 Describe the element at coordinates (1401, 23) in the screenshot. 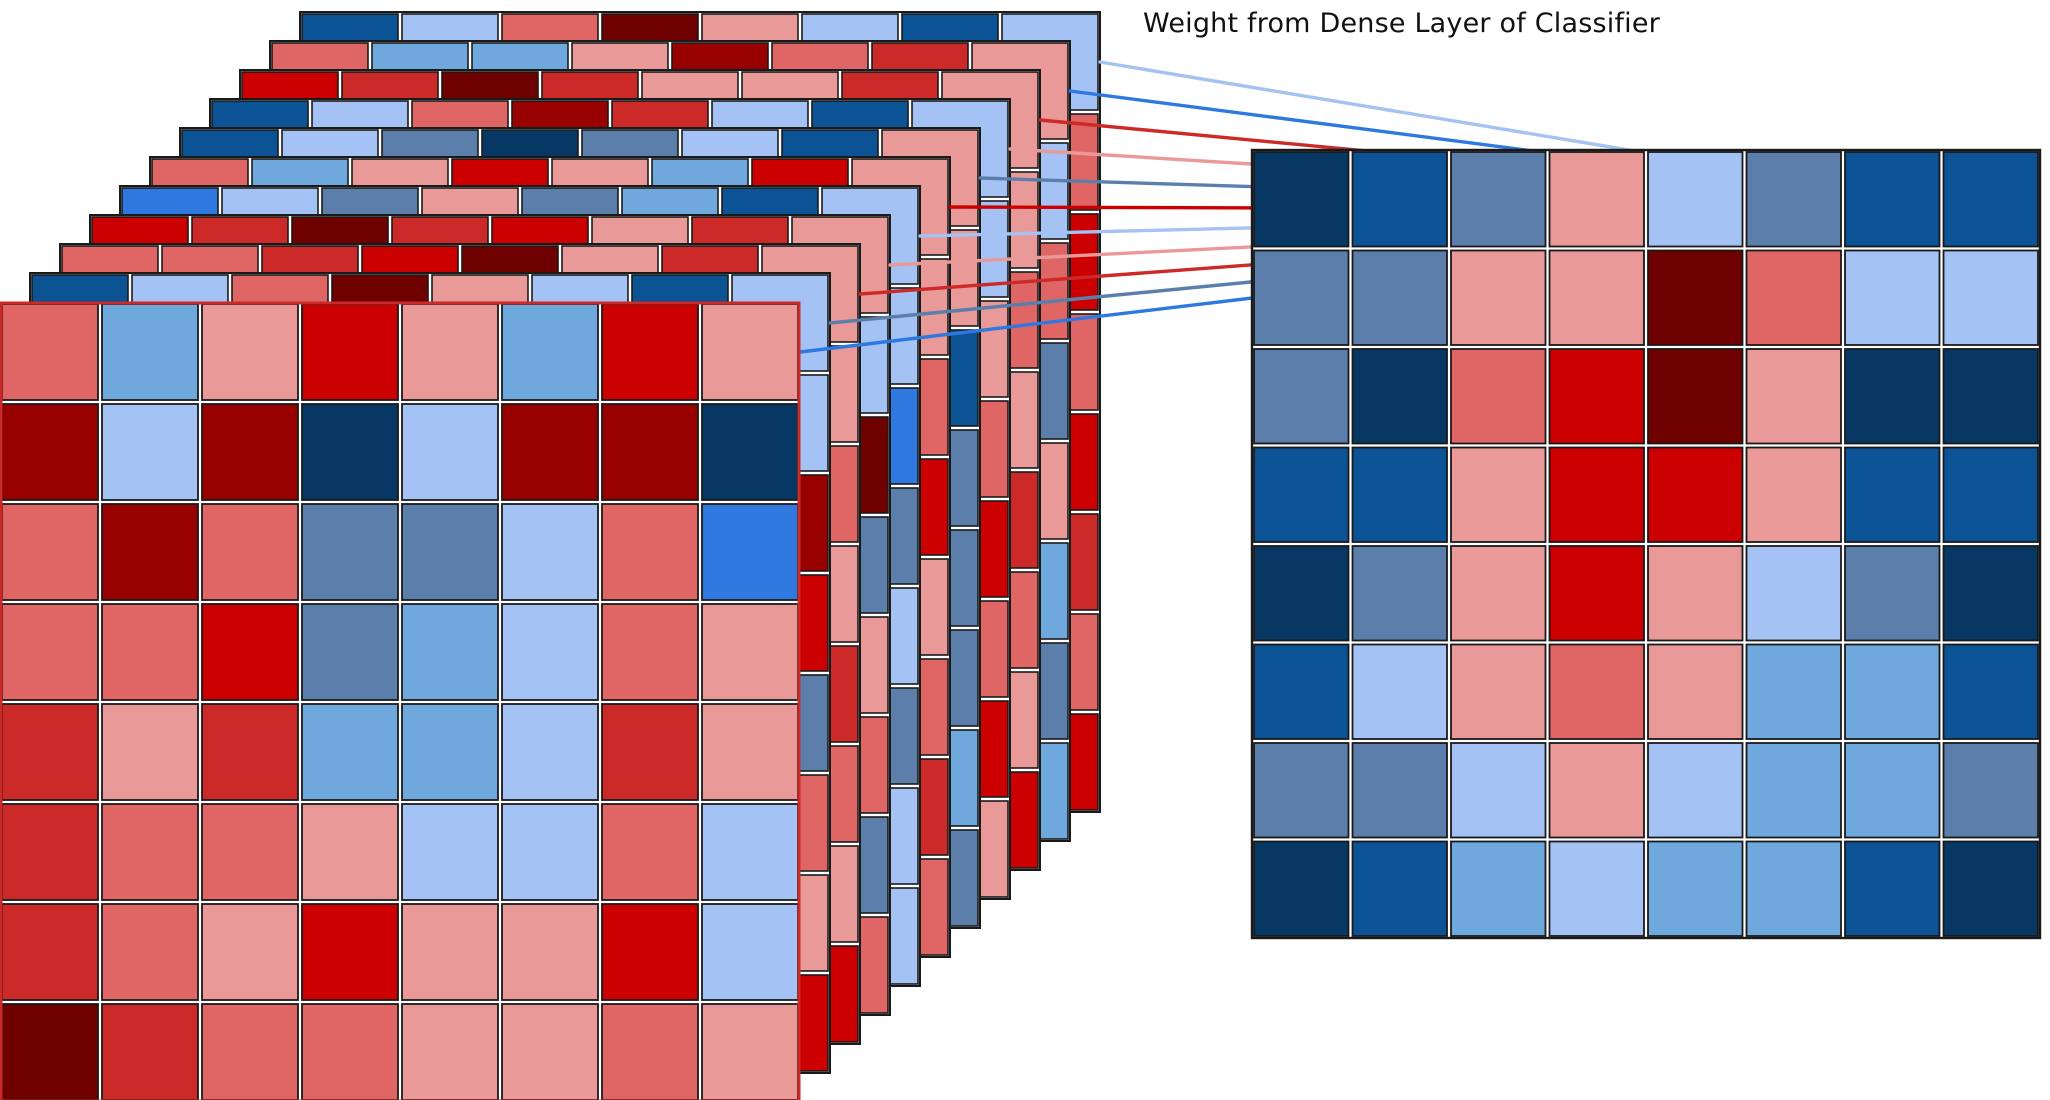

I see `weight-caption: Weight from Dense Layer of Classifier` at that location.